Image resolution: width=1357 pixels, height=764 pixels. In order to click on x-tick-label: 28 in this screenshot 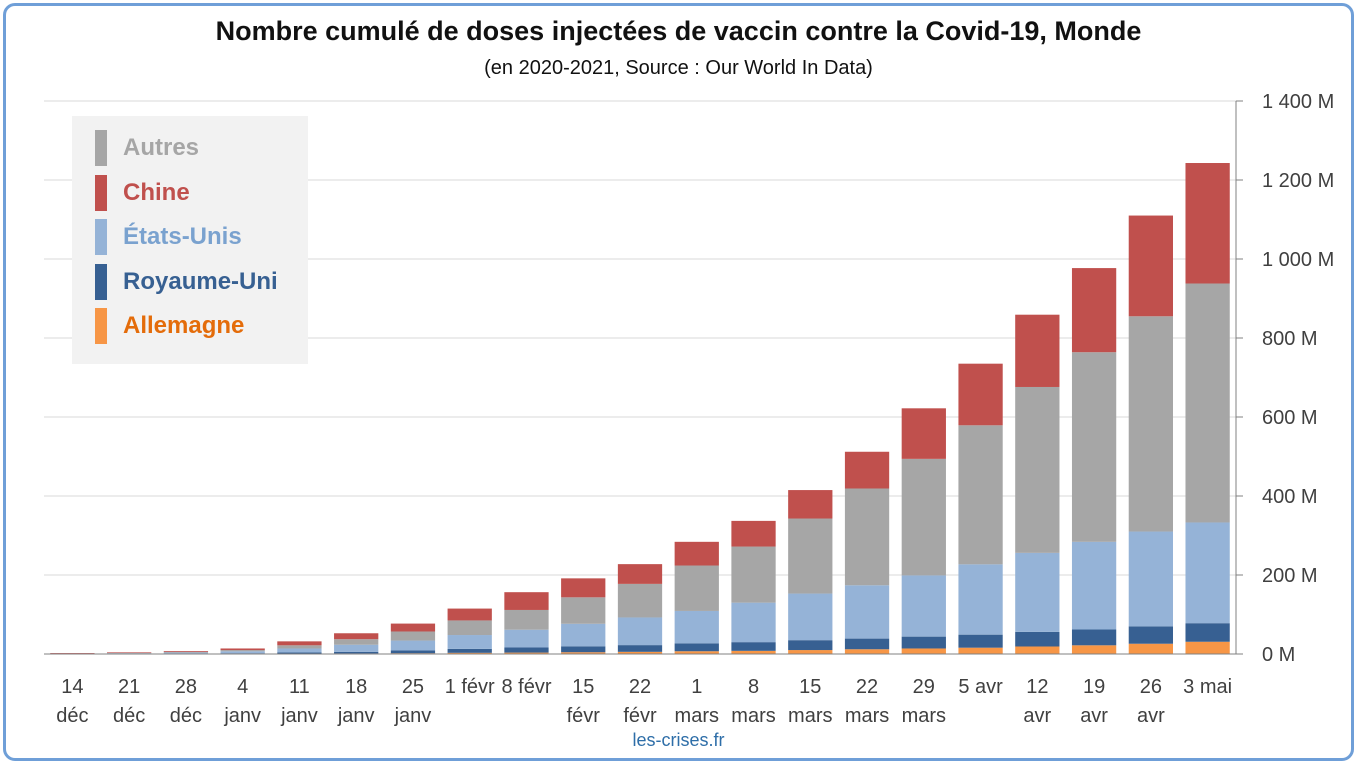, I will do `click(186, 687)`.